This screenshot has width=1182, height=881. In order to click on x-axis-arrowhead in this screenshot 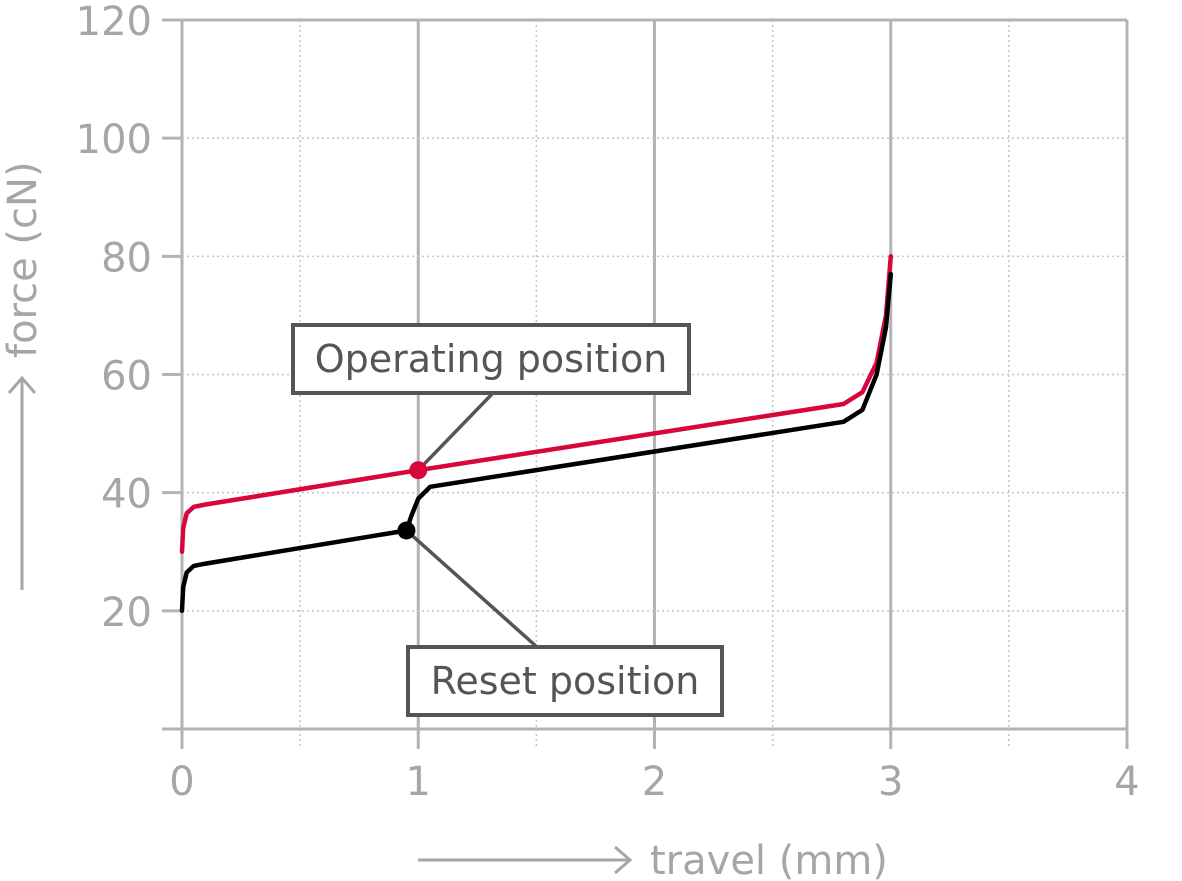, I will do `click(623, 860)`.